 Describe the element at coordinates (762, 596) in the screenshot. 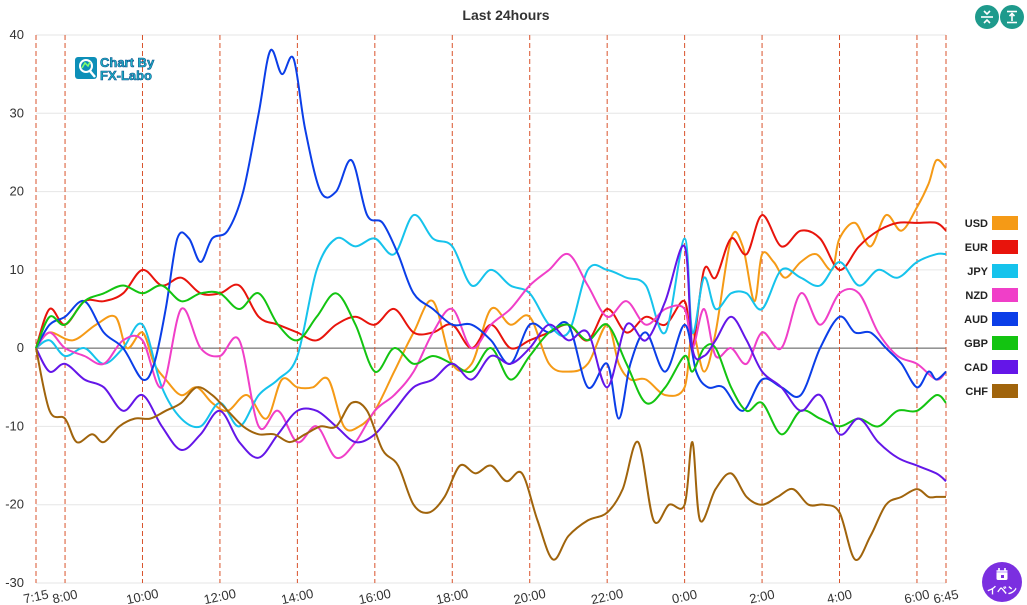

I see `x-tick-label: 2:00` at that location.